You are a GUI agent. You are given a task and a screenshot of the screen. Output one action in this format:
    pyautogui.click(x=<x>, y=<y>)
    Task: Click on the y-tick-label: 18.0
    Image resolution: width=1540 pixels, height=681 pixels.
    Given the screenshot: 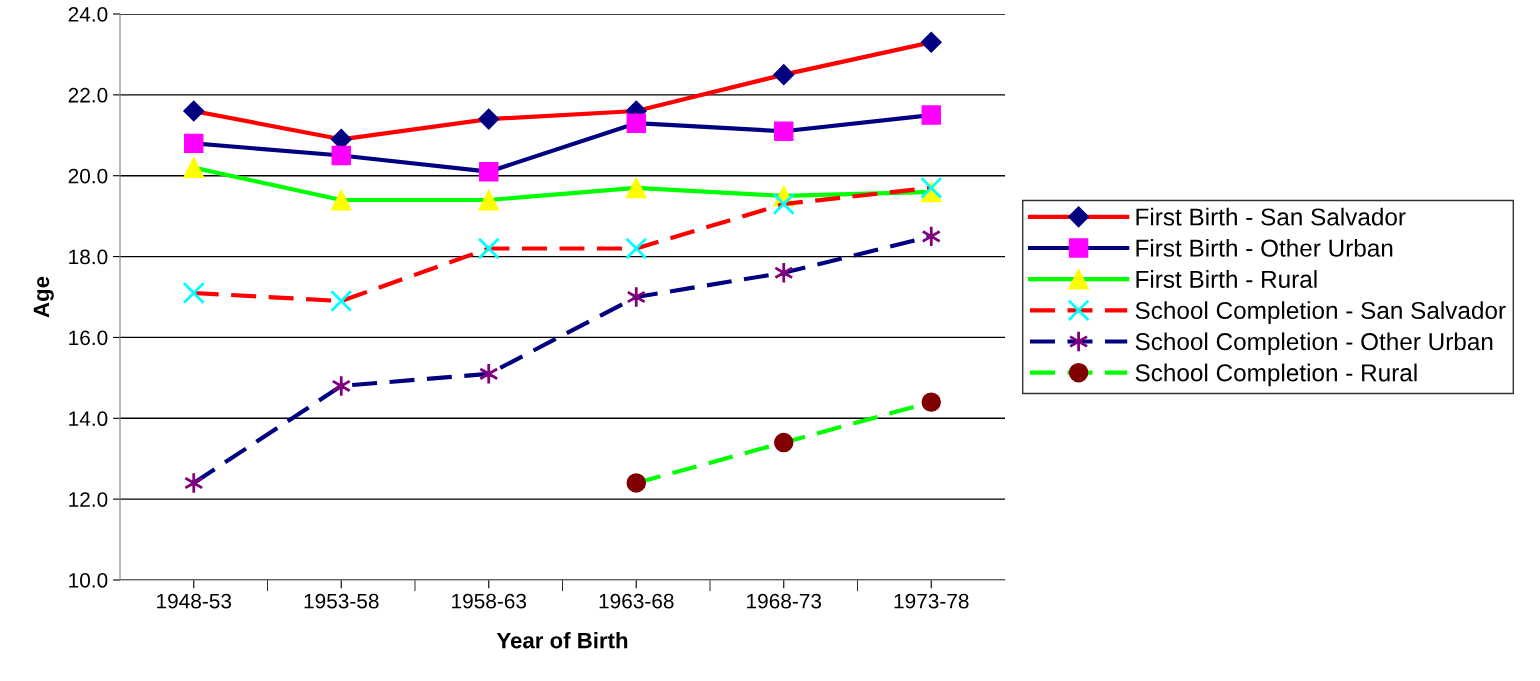 What is the action you would take?
    pyautogui.click(x=88, y=257)
    